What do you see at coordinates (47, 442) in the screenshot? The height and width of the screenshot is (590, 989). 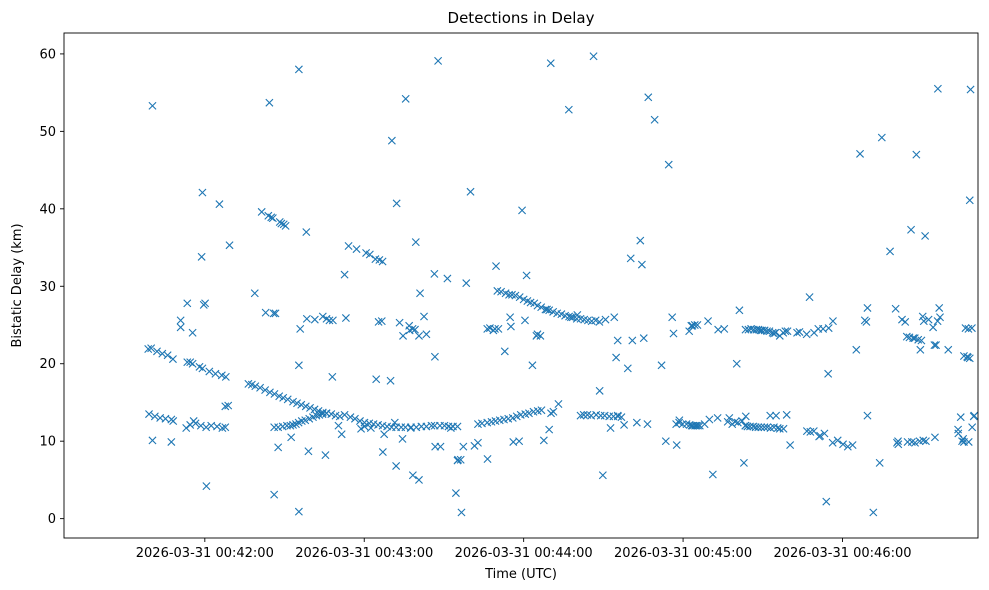 I see `y-tick-label: 10` at bounding box center [47, 442].